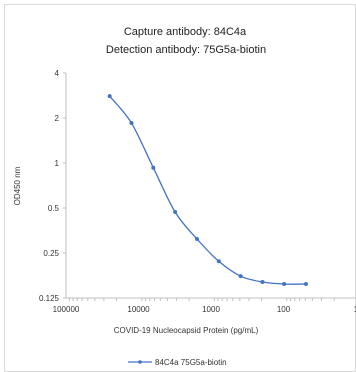 This screenshot has height=372, width=356. What do you see at coordinates (355, 309) in the screenshot?
I see `x-tick-label: 1` at bounding box center [355, 309].